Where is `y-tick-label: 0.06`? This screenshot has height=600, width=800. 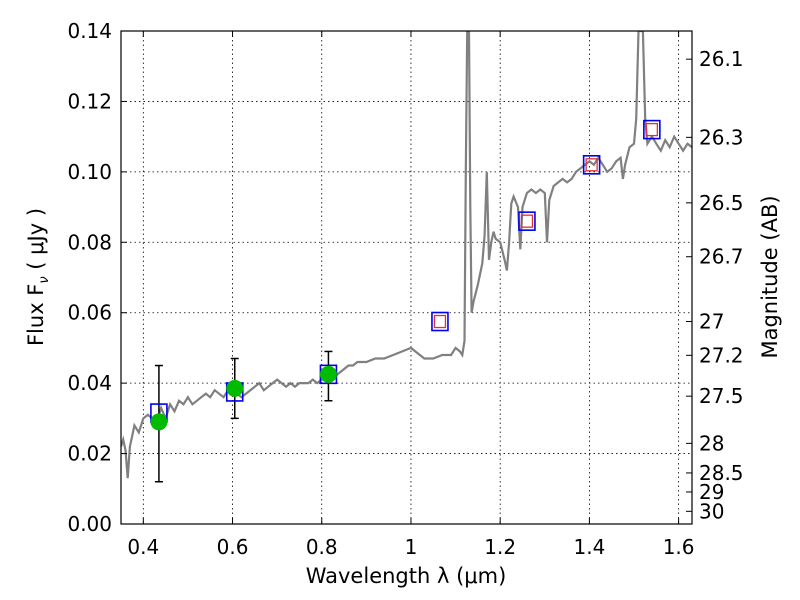
y-tick-label: 0.06 is located at coordinates (89, 313).